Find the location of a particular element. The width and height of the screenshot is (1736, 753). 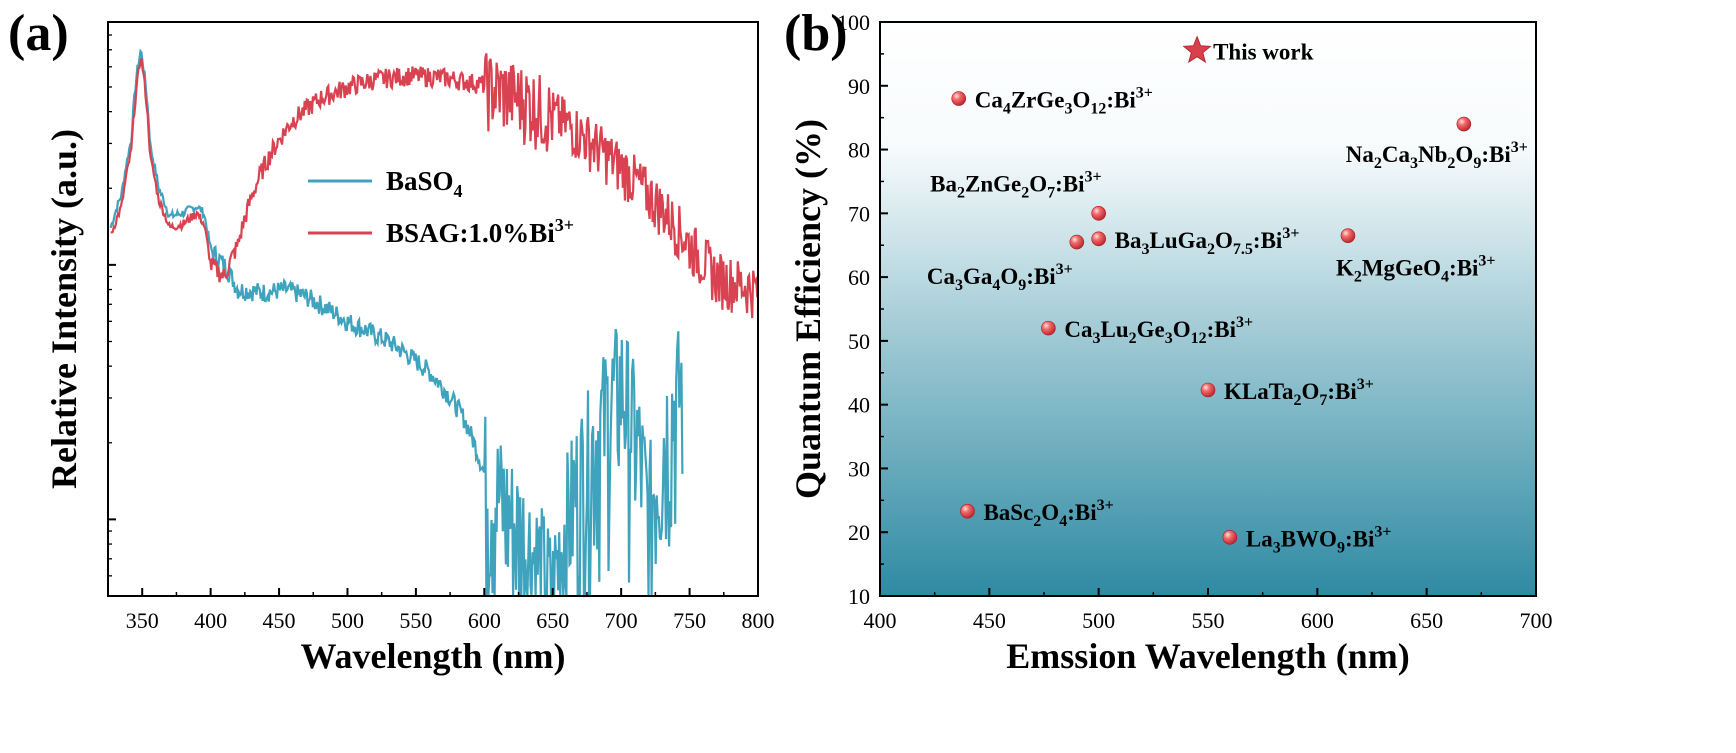

y-tick-label: 100 is located at coordinates (853, 22).